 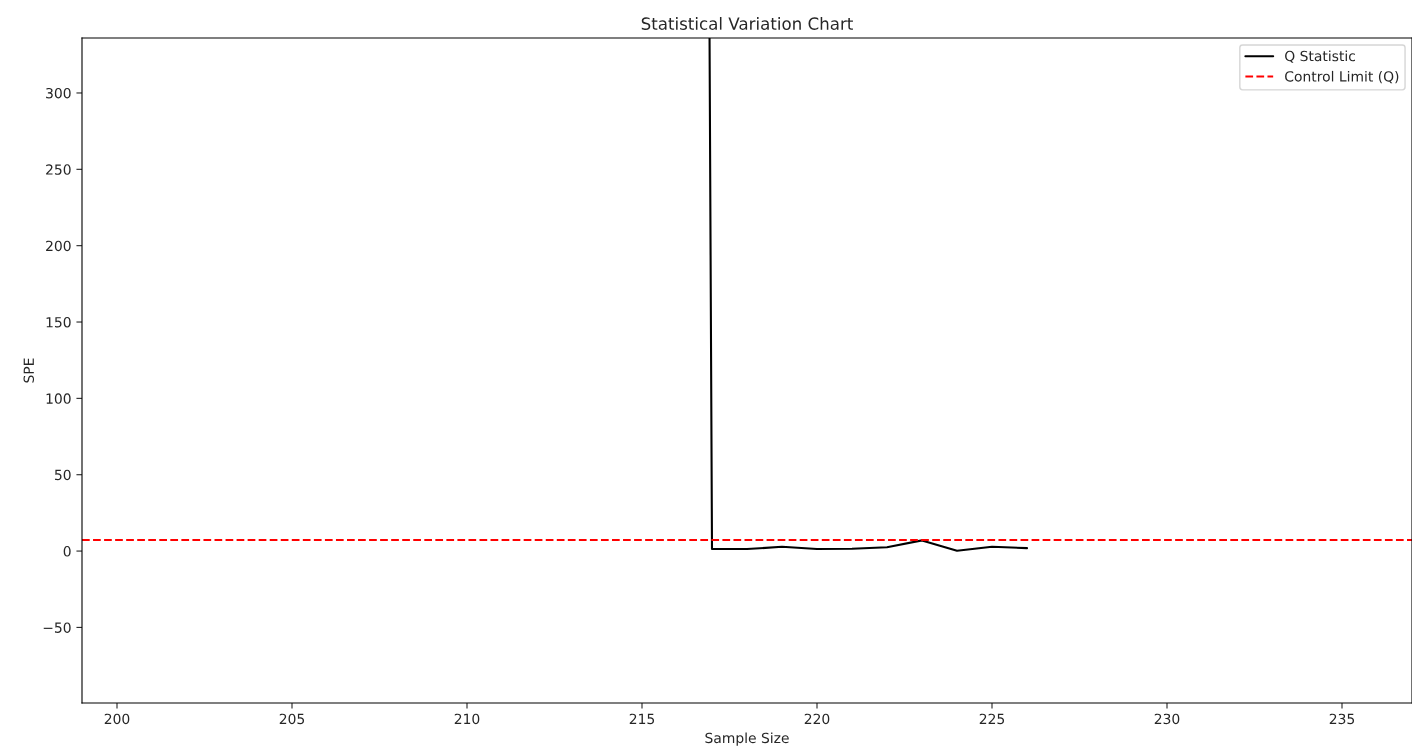 What do you see at coordinates (117, 719) in the screenshot?
I see `x-tick-label: 200` at bounding box center [117, 719].